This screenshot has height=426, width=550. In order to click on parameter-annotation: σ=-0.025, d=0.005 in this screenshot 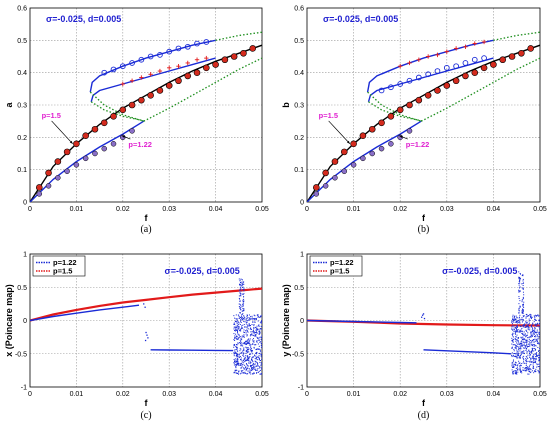, I will do `click(360, 19)`.